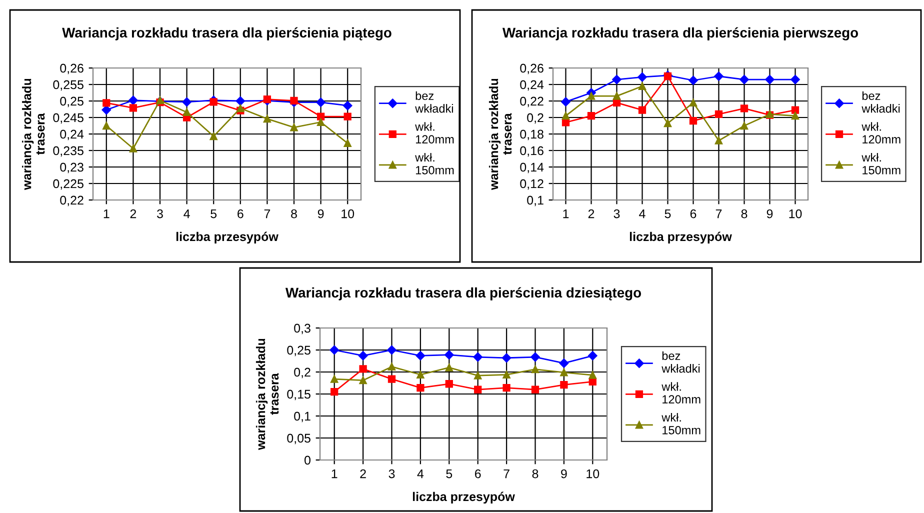  What do you see at coordinates (532, 184) in the screenshot?
I see `y-tick-label: 0,12` at bounding box center [532, 184].